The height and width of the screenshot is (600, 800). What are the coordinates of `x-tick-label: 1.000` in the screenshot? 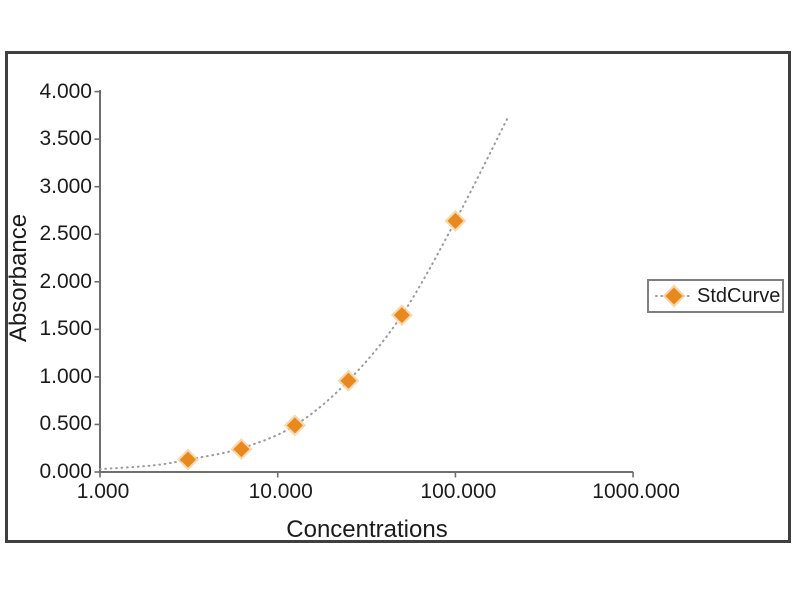 It's located at (103, 491).